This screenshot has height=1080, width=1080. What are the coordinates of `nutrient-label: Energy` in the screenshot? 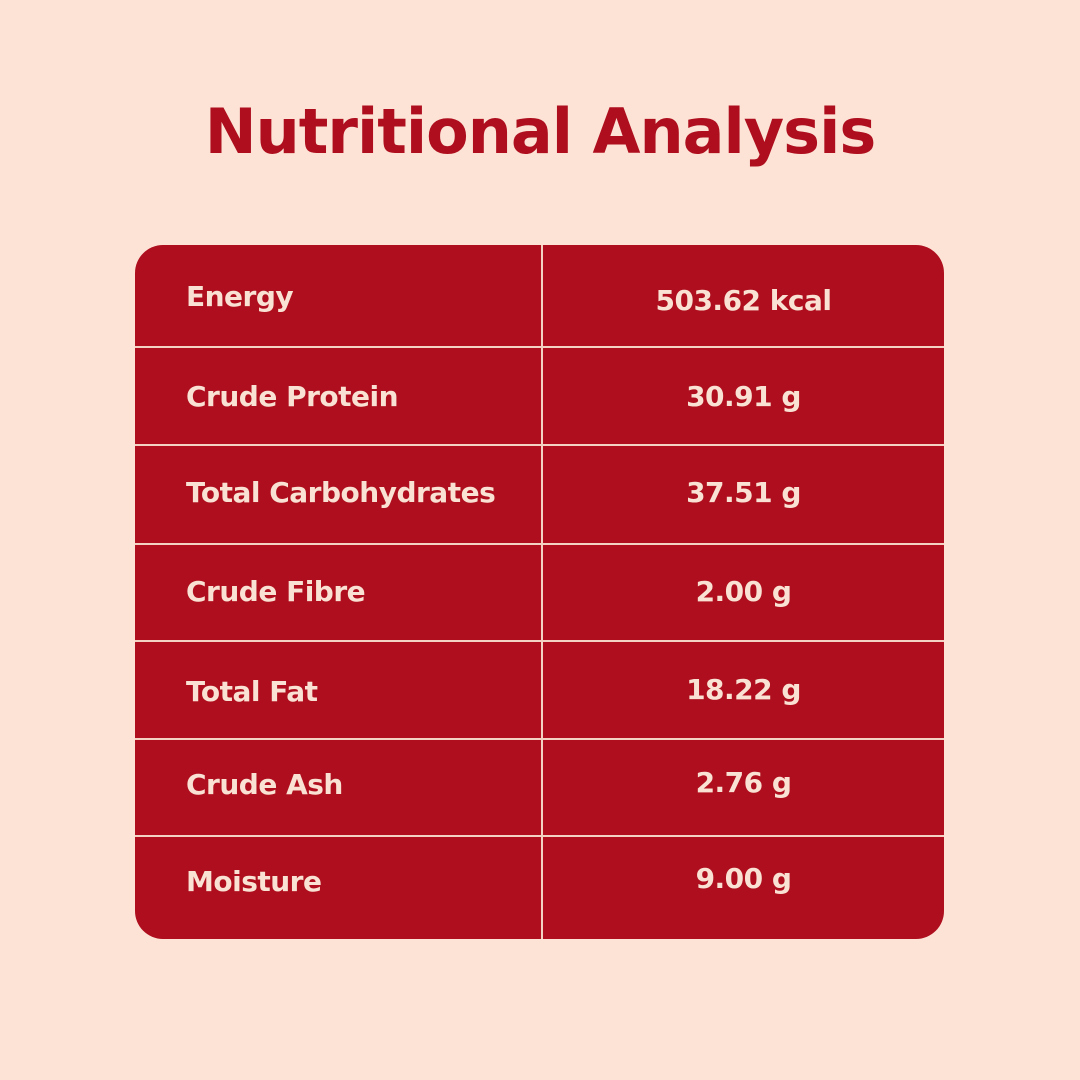 It's located at (240, 296).